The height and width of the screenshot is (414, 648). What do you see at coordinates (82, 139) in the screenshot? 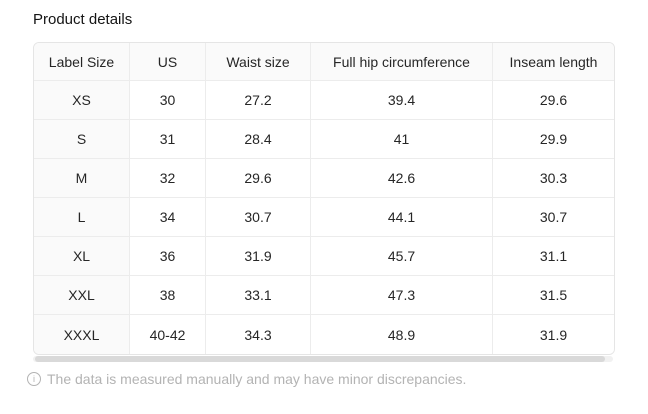
I see `row-label-cell: S` at bounding box center [82, 139].